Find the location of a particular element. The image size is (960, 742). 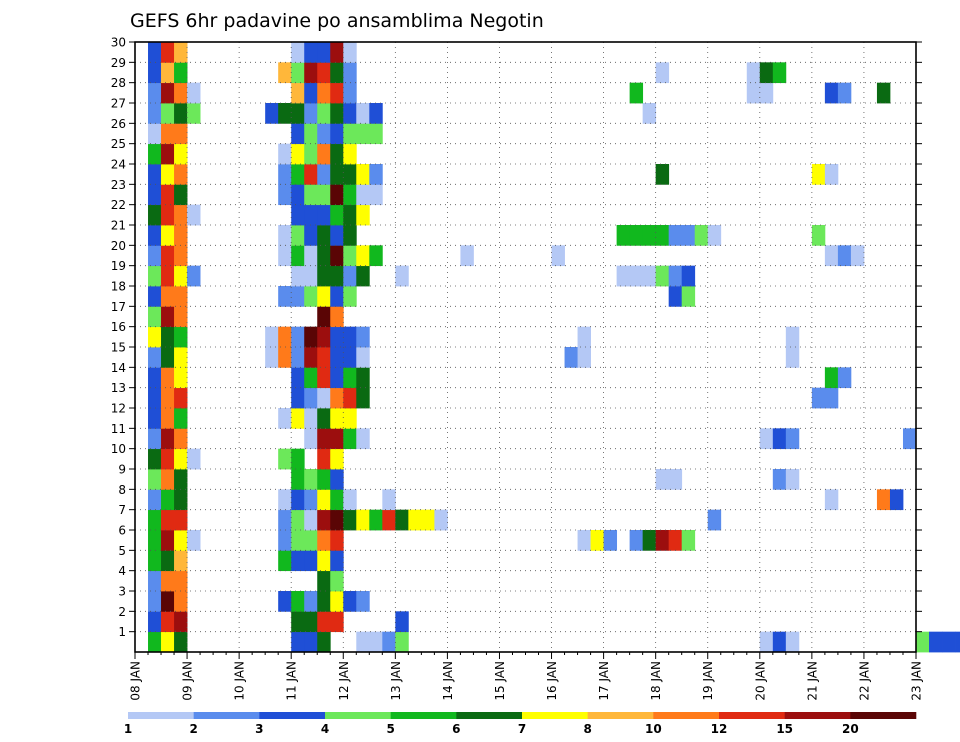

x-tick-label: 21 JAN is located at coordinates (812, 681).